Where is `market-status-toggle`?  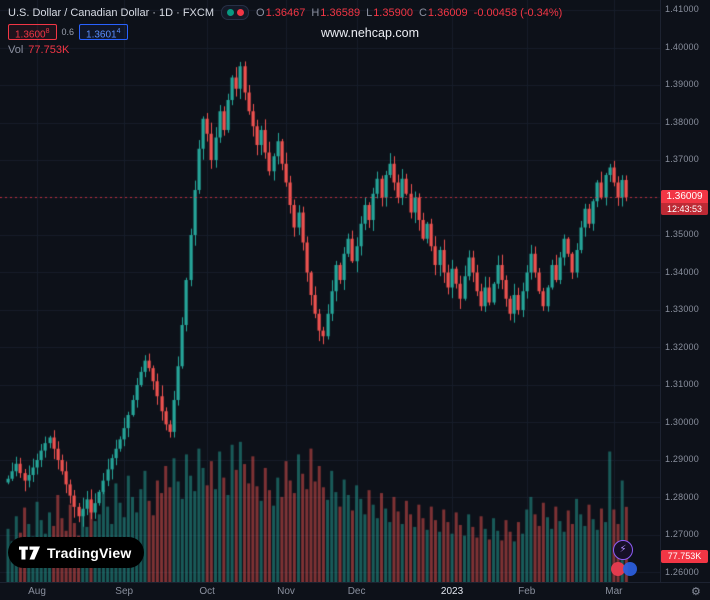 market-status-toggle is located at coordinates (235, 12).